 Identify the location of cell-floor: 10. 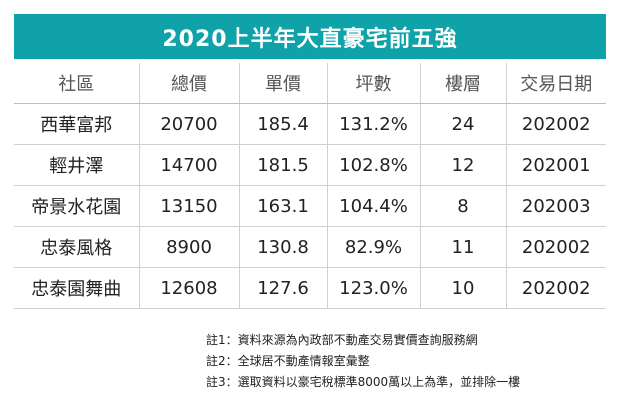
(462, 288).